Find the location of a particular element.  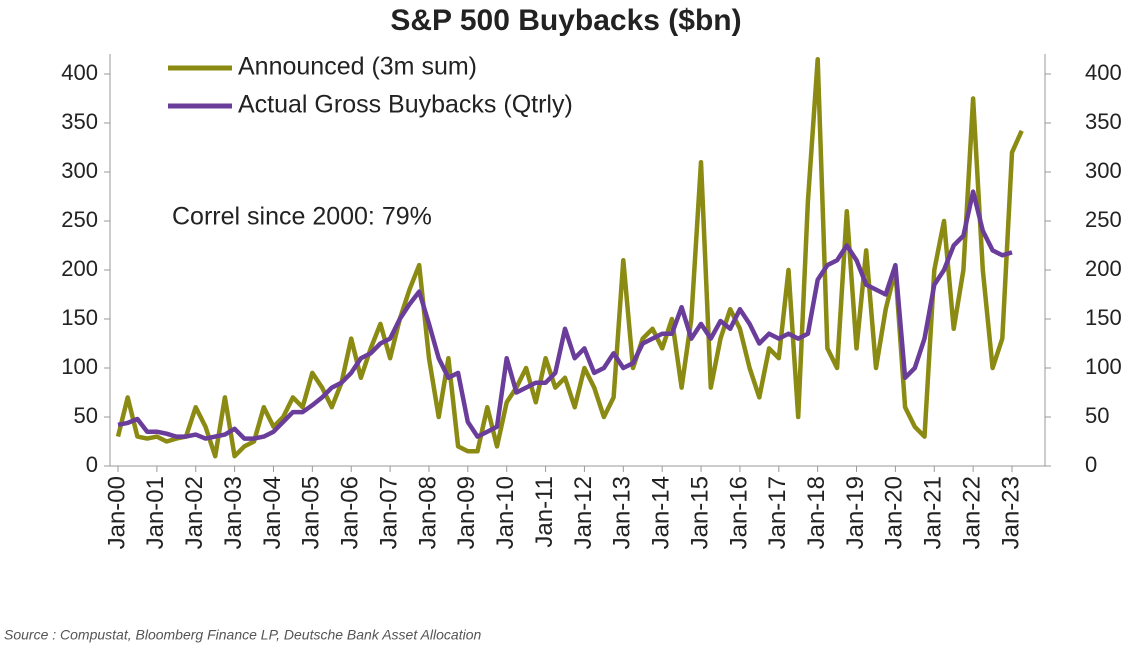

x-tick-label: Jan-04 is located at coordinates (272, 512).